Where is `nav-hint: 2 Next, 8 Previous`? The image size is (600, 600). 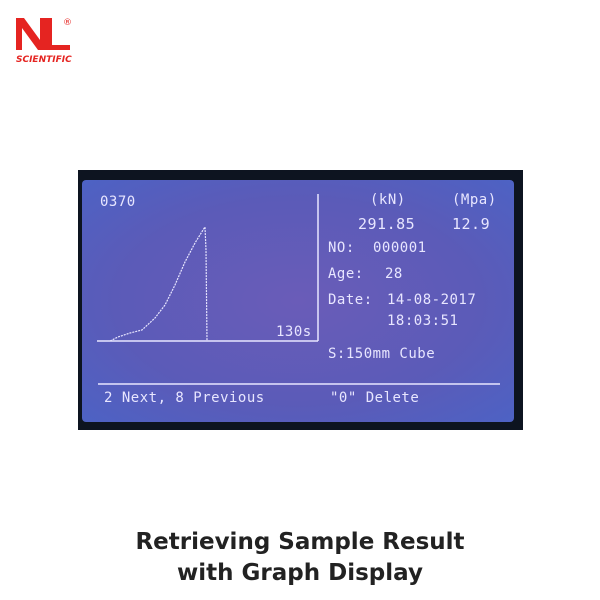
nav-hint: 2 Next, 8 Previous is located at coordinates (184, 398).